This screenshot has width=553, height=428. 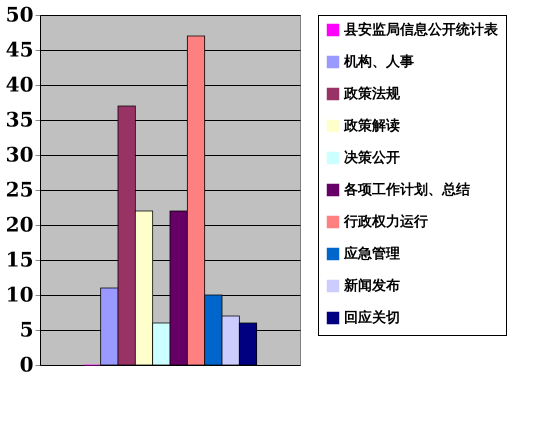 I want to click on legend-label: 行政权力运行, so click(x=385, y=222).